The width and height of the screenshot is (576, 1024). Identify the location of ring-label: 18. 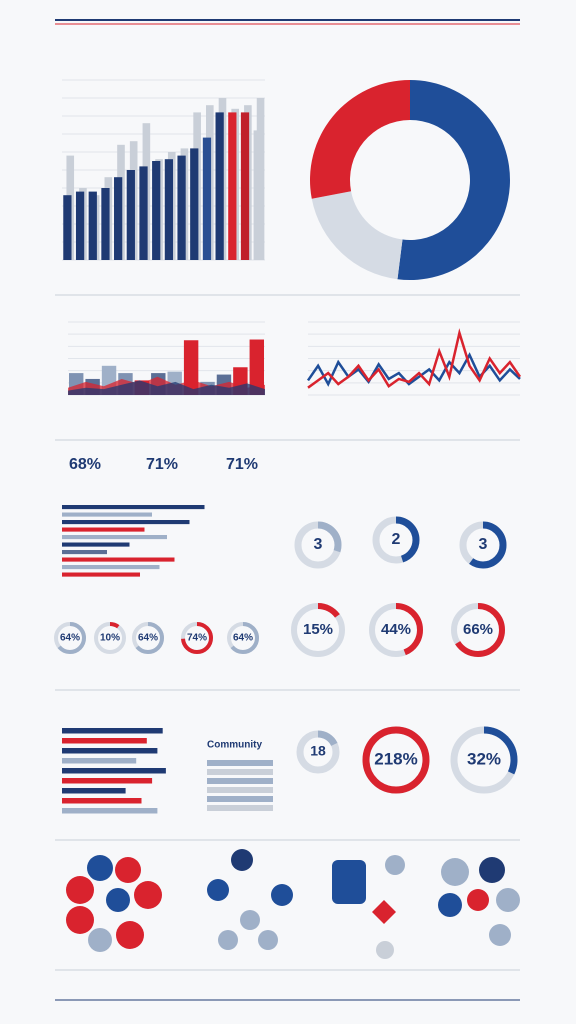
(318, 751).